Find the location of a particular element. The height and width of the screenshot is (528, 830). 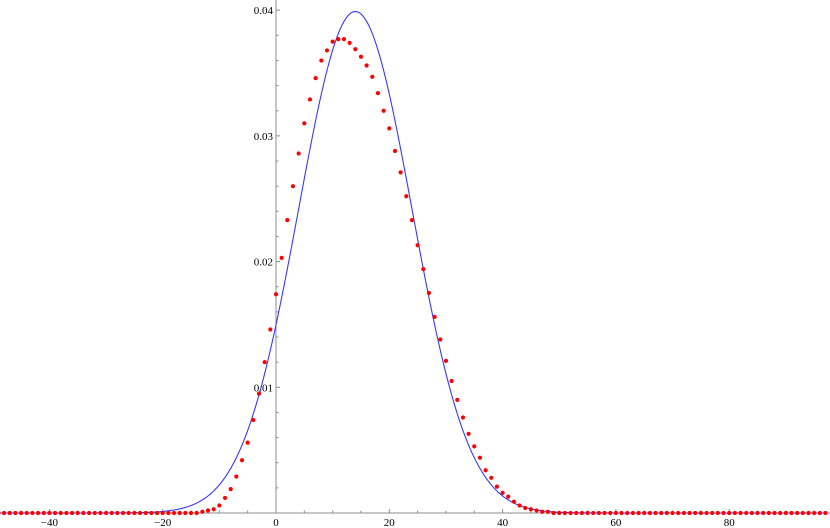

x-tick-label: −20 is located at coordinates (163, 522).